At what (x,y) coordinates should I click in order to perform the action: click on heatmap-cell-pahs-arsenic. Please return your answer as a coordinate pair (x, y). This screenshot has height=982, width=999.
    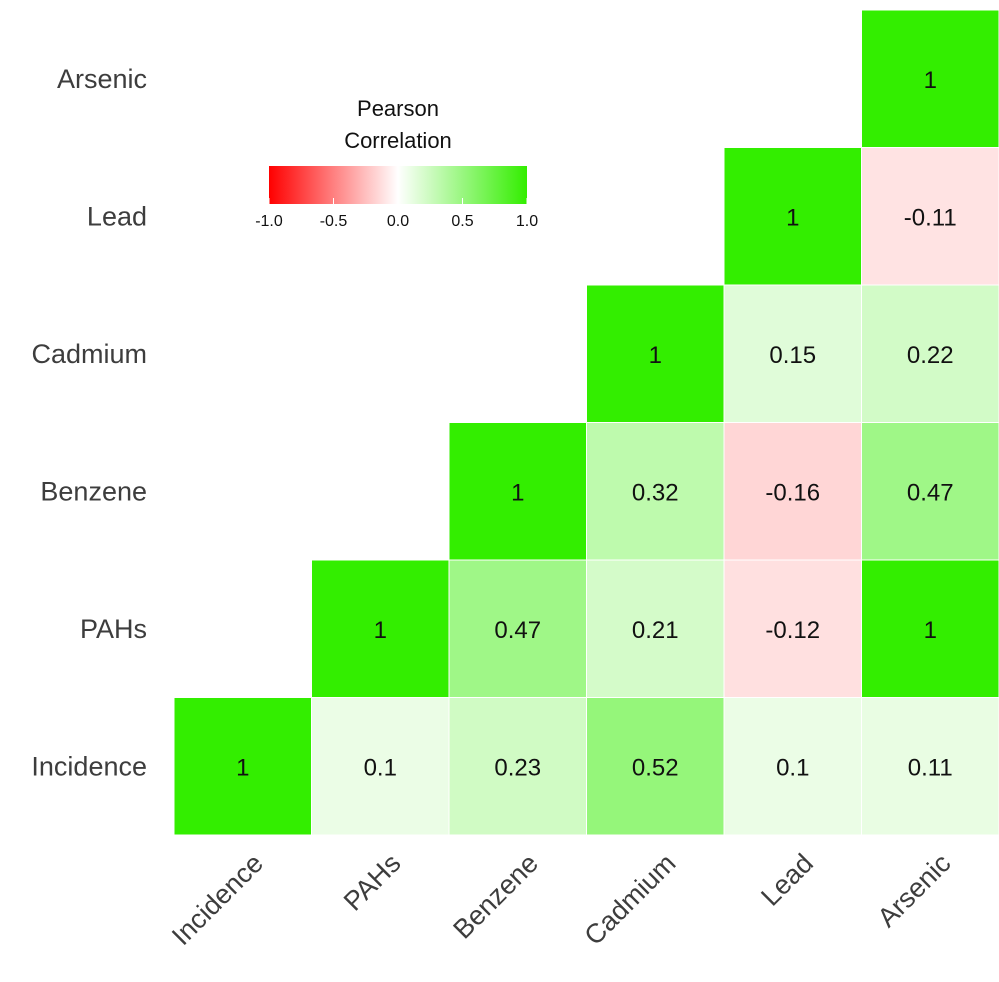
    Looking at the image, I should click on (930, 628).